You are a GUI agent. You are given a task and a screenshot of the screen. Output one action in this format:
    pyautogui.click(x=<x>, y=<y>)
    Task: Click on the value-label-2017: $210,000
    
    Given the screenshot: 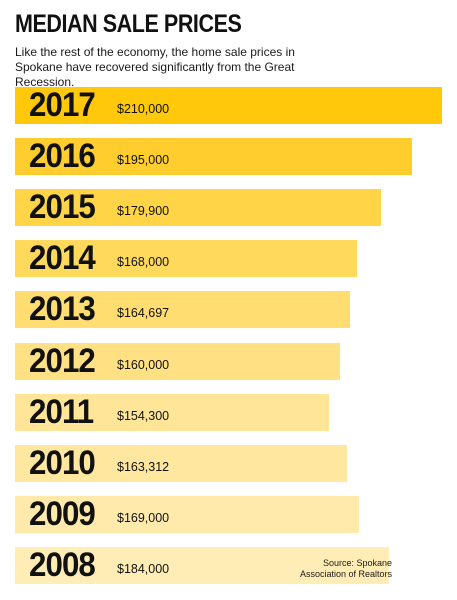 What is the action you would take?
    pyautogui.click(x=143, y=109)
    